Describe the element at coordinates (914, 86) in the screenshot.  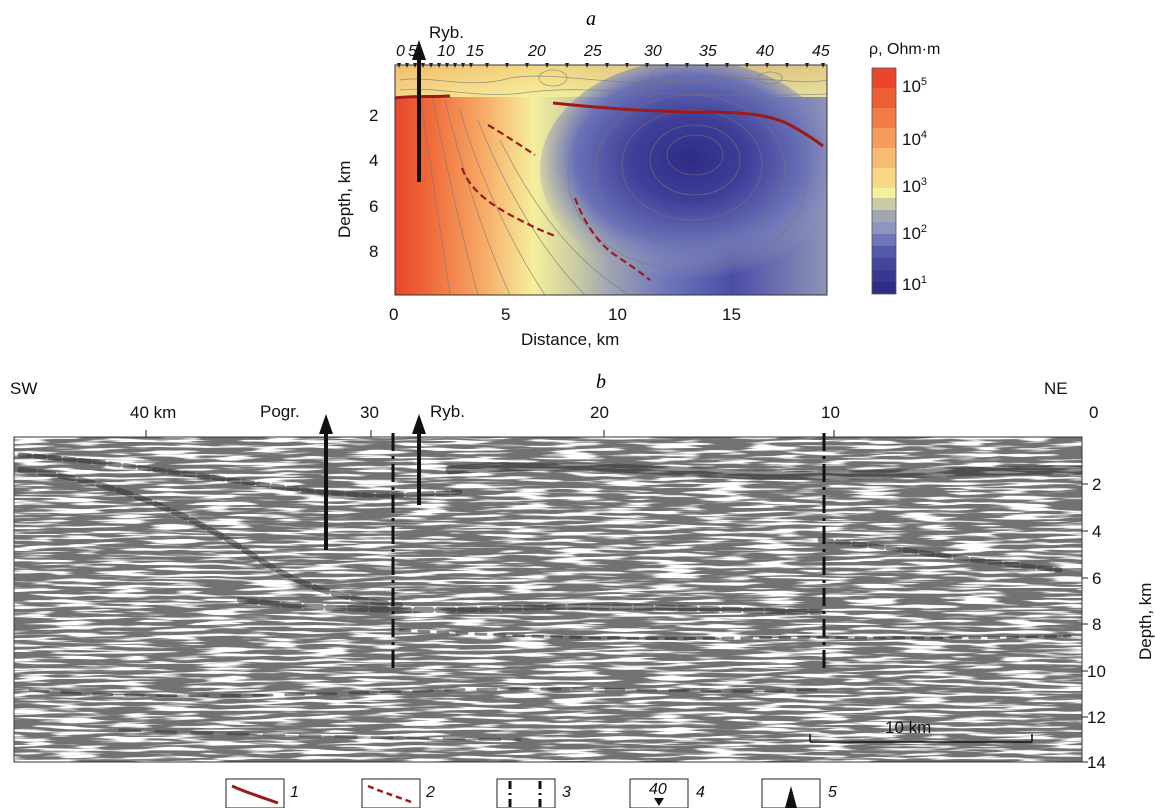
I see `svg-text: 10⁵` at that location.